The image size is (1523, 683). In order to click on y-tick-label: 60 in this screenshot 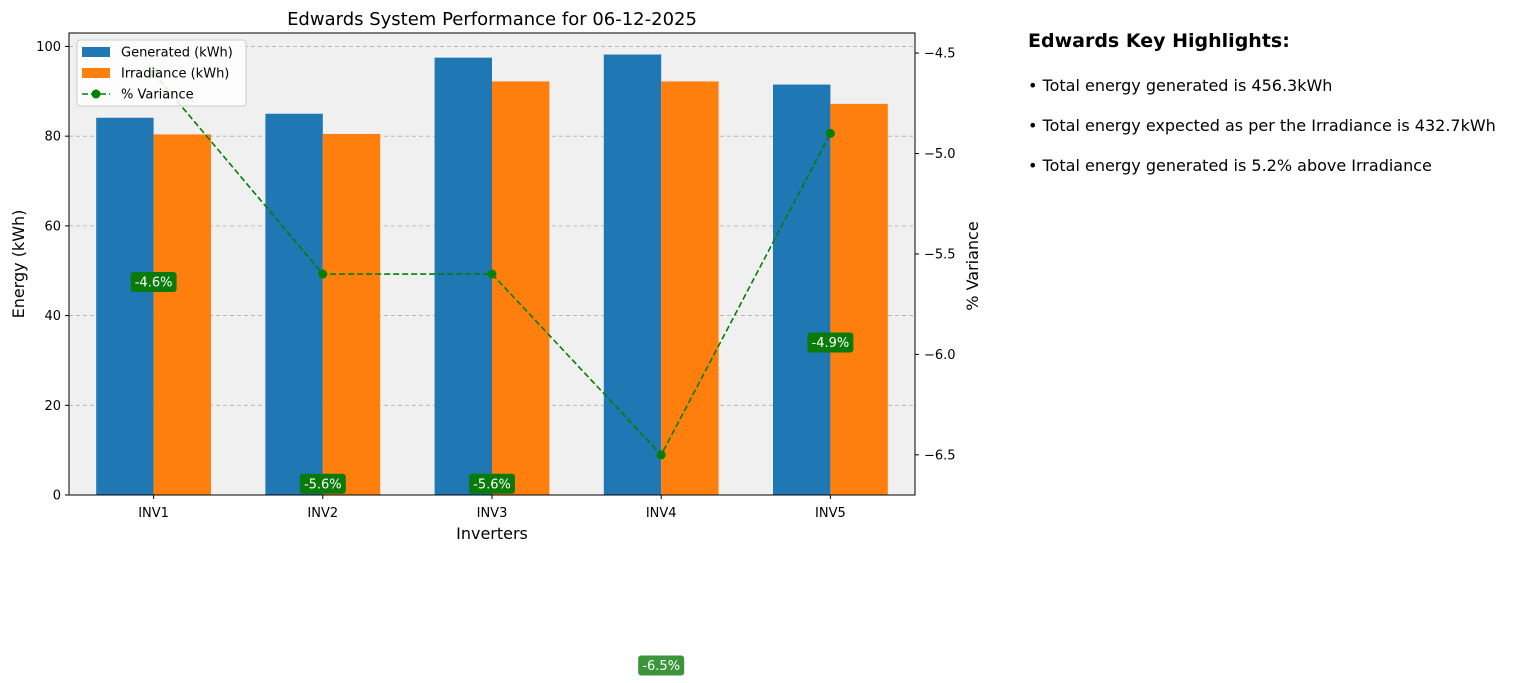, I will do `click(52, 226)`.